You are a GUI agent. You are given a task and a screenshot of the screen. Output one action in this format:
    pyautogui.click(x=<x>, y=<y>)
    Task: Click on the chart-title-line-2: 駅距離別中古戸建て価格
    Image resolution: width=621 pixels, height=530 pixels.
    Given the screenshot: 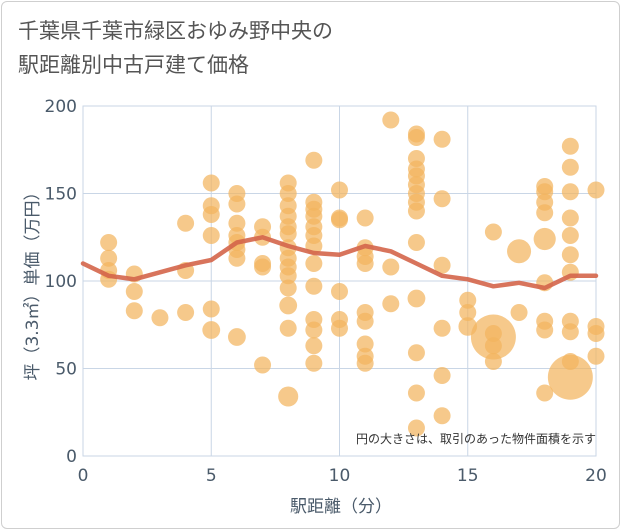 What is the action you would take?
    pyautogui.click(x=133, y=65)
    